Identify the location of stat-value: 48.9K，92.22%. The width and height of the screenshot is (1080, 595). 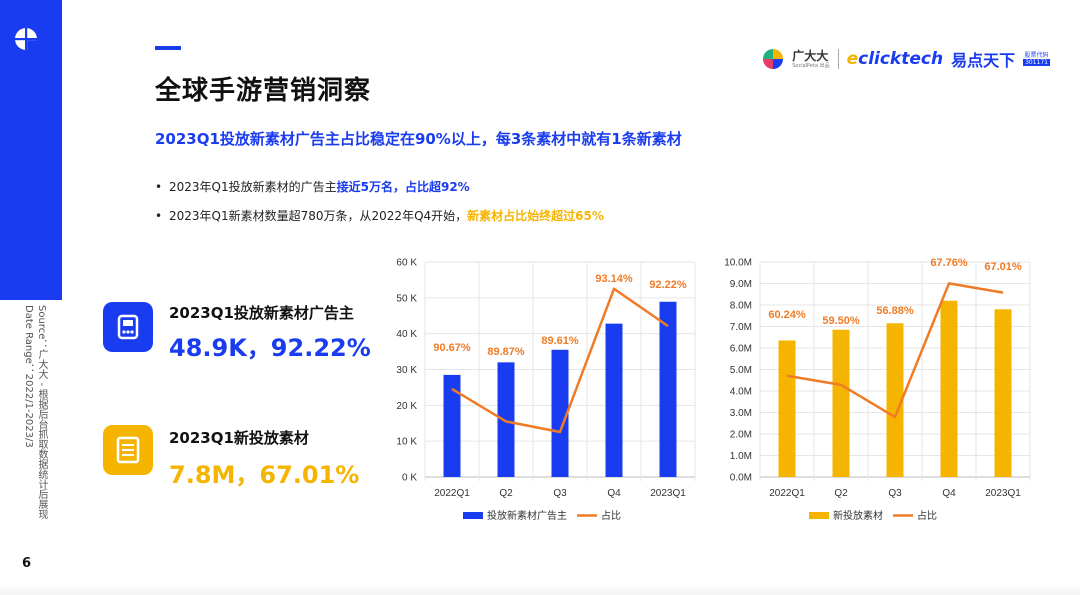
(270, 348).